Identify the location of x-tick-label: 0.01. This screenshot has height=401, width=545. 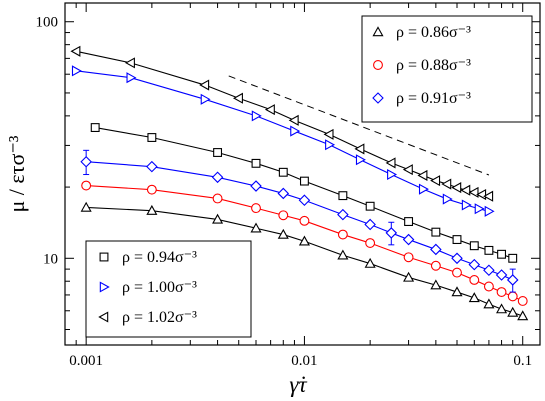
(304, 361).